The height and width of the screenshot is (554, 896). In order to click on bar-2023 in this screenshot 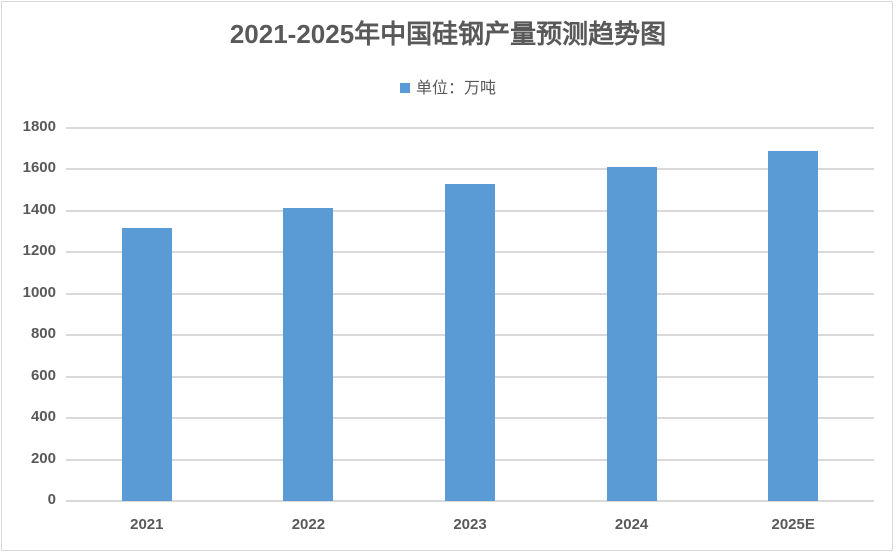, I will do `click(470, 342)`.